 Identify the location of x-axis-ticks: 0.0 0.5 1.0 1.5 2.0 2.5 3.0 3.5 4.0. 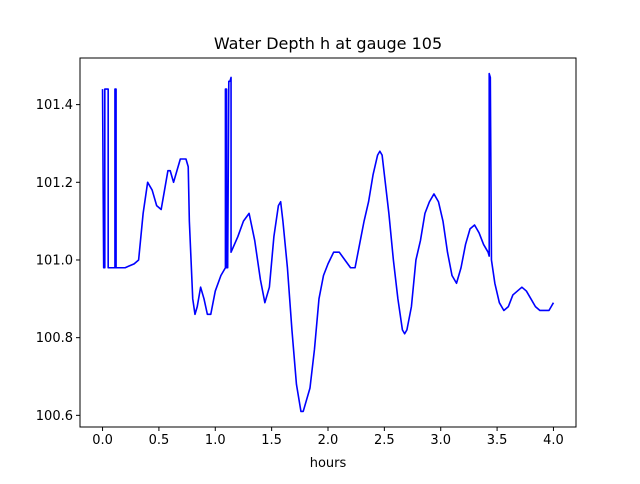
(328, 437).